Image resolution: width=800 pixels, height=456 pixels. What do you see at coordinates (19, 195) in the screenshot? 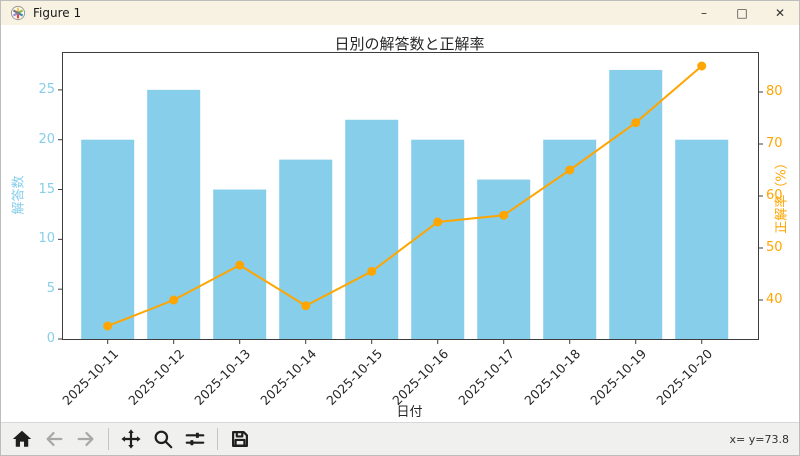
I see `left-axis-label: 解答数` at bounding box center [19, 195].